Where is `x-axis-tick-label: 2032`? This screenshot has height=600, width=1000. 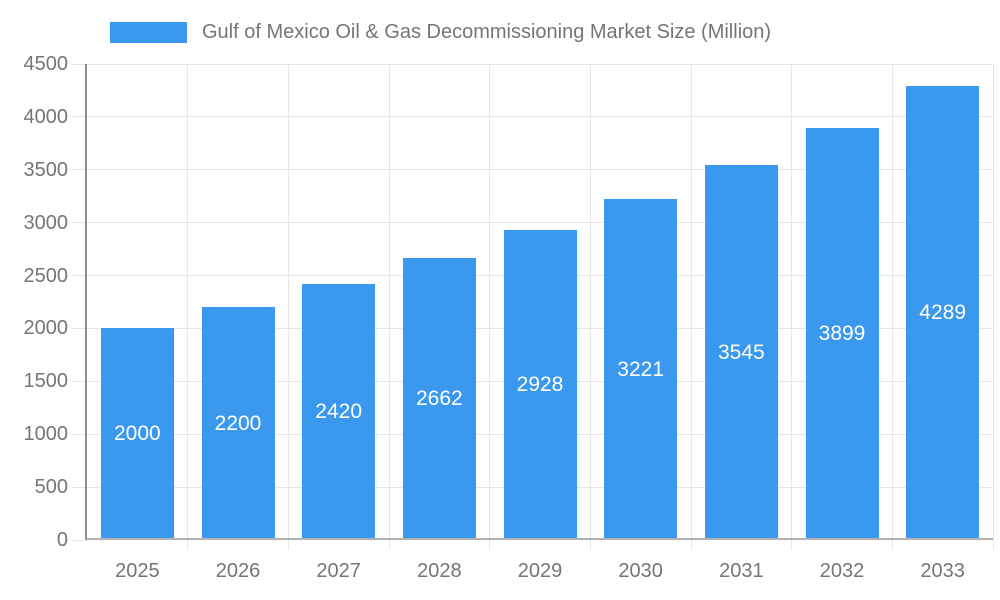 x-axis-tick-label: 2032 is located at coordinates (842, 571).